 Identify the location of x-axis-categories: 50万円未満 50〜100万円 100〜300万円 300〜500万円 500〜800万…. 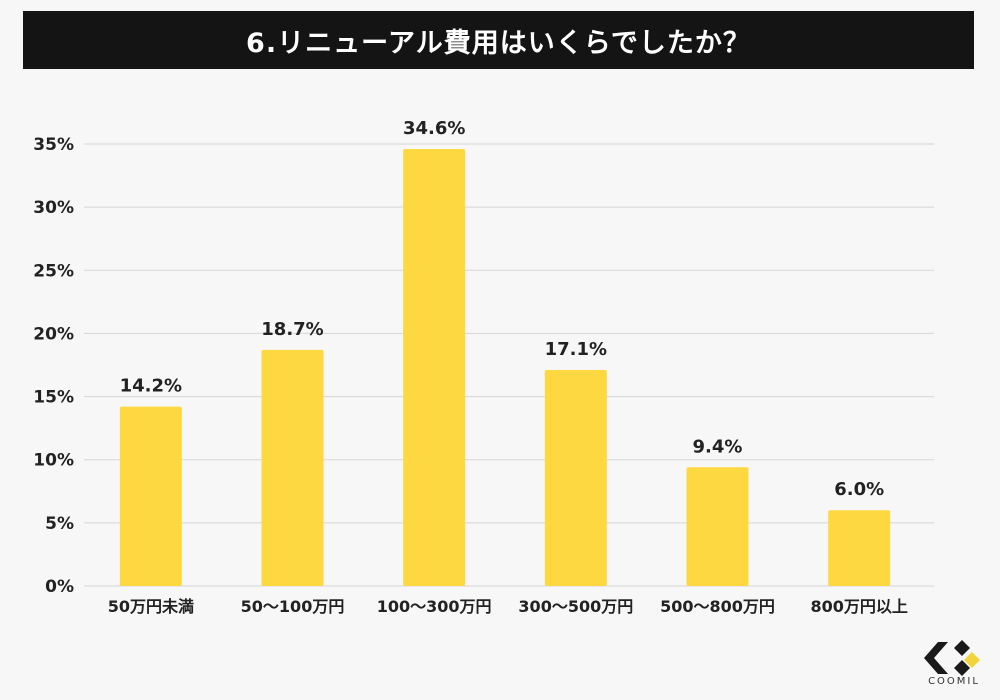
(508, 606).